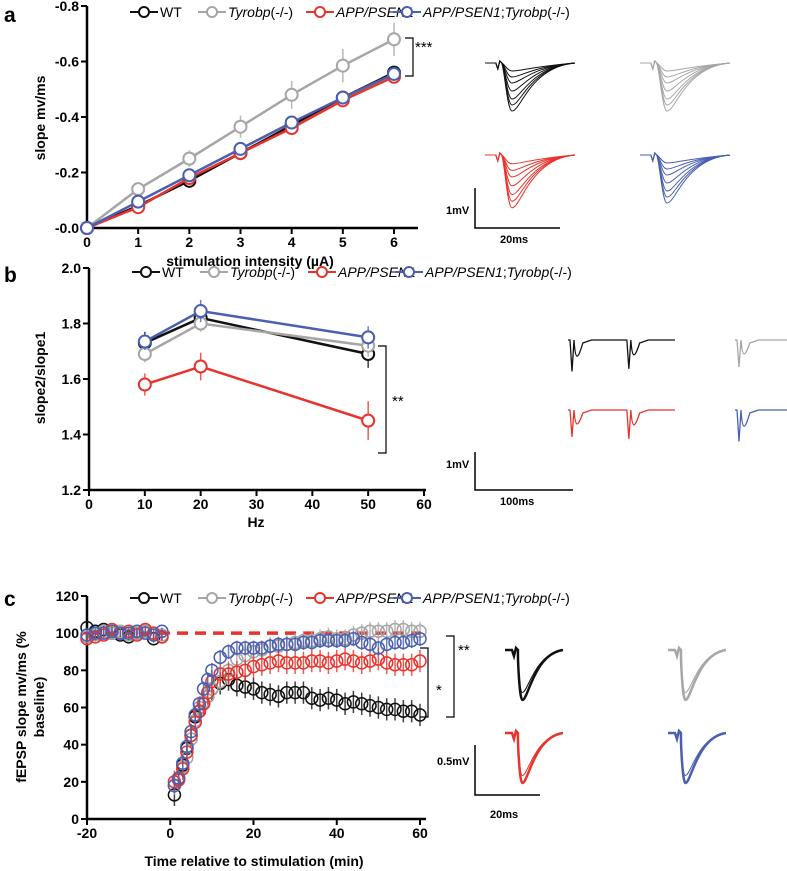 The height and width of the screenshot is (871, 787). I want to click on x-tick-label: 5, so click(343, 242).